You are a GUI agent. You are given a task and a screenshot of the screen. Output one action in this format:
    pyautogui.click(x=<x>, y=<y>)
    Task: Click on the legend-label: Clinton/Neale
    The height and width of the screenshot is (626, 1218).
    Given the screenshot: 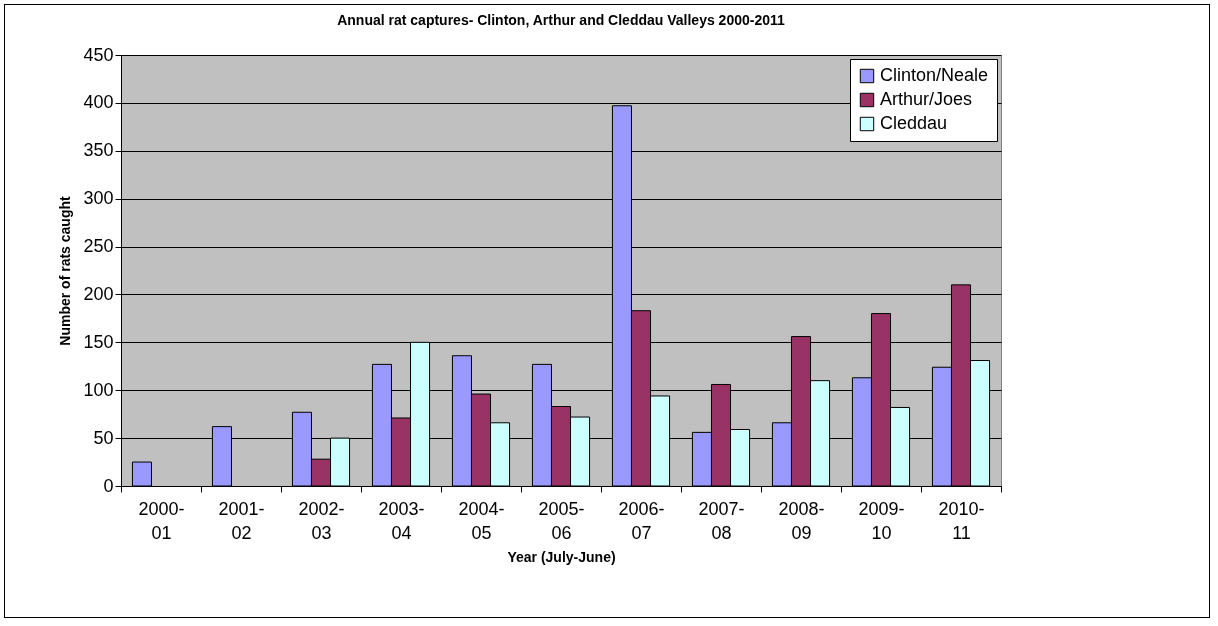 What is the action you would take?
    pyautogui.click(x=934, y=75)
    